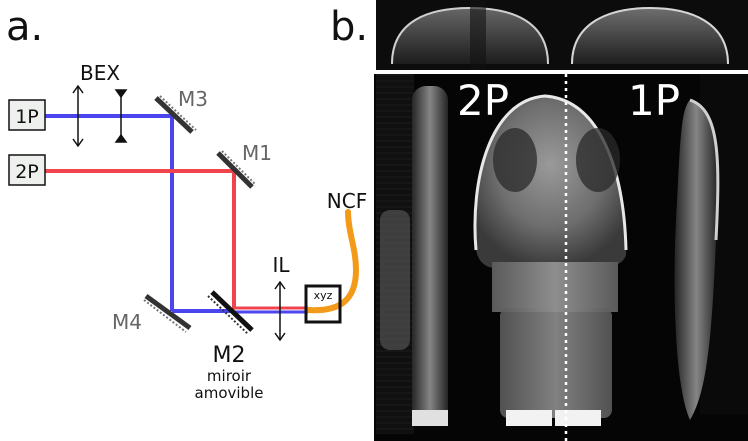  Describe the element at coordinates (229, 376) in the screenshot. I see `movable-mirror-caption-line1: miroir` at that location.